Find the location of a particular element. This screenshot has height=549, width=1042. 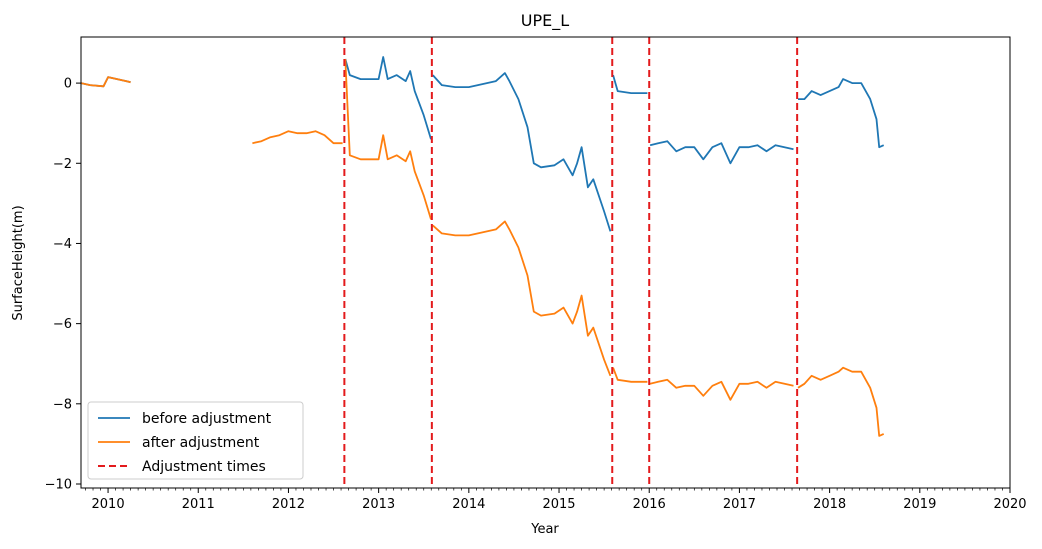

x-tick-label: 2010 is located at coordinates (108, 504).